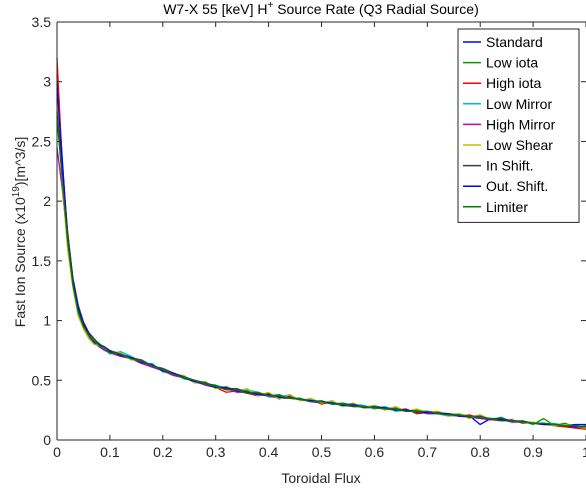 The height and width of the screenshot is (488, 586). What do you see at coordinates (42, 141) in the screenshot?
I see `y-tick-label: 2.5` at bounding box center [42, 141].